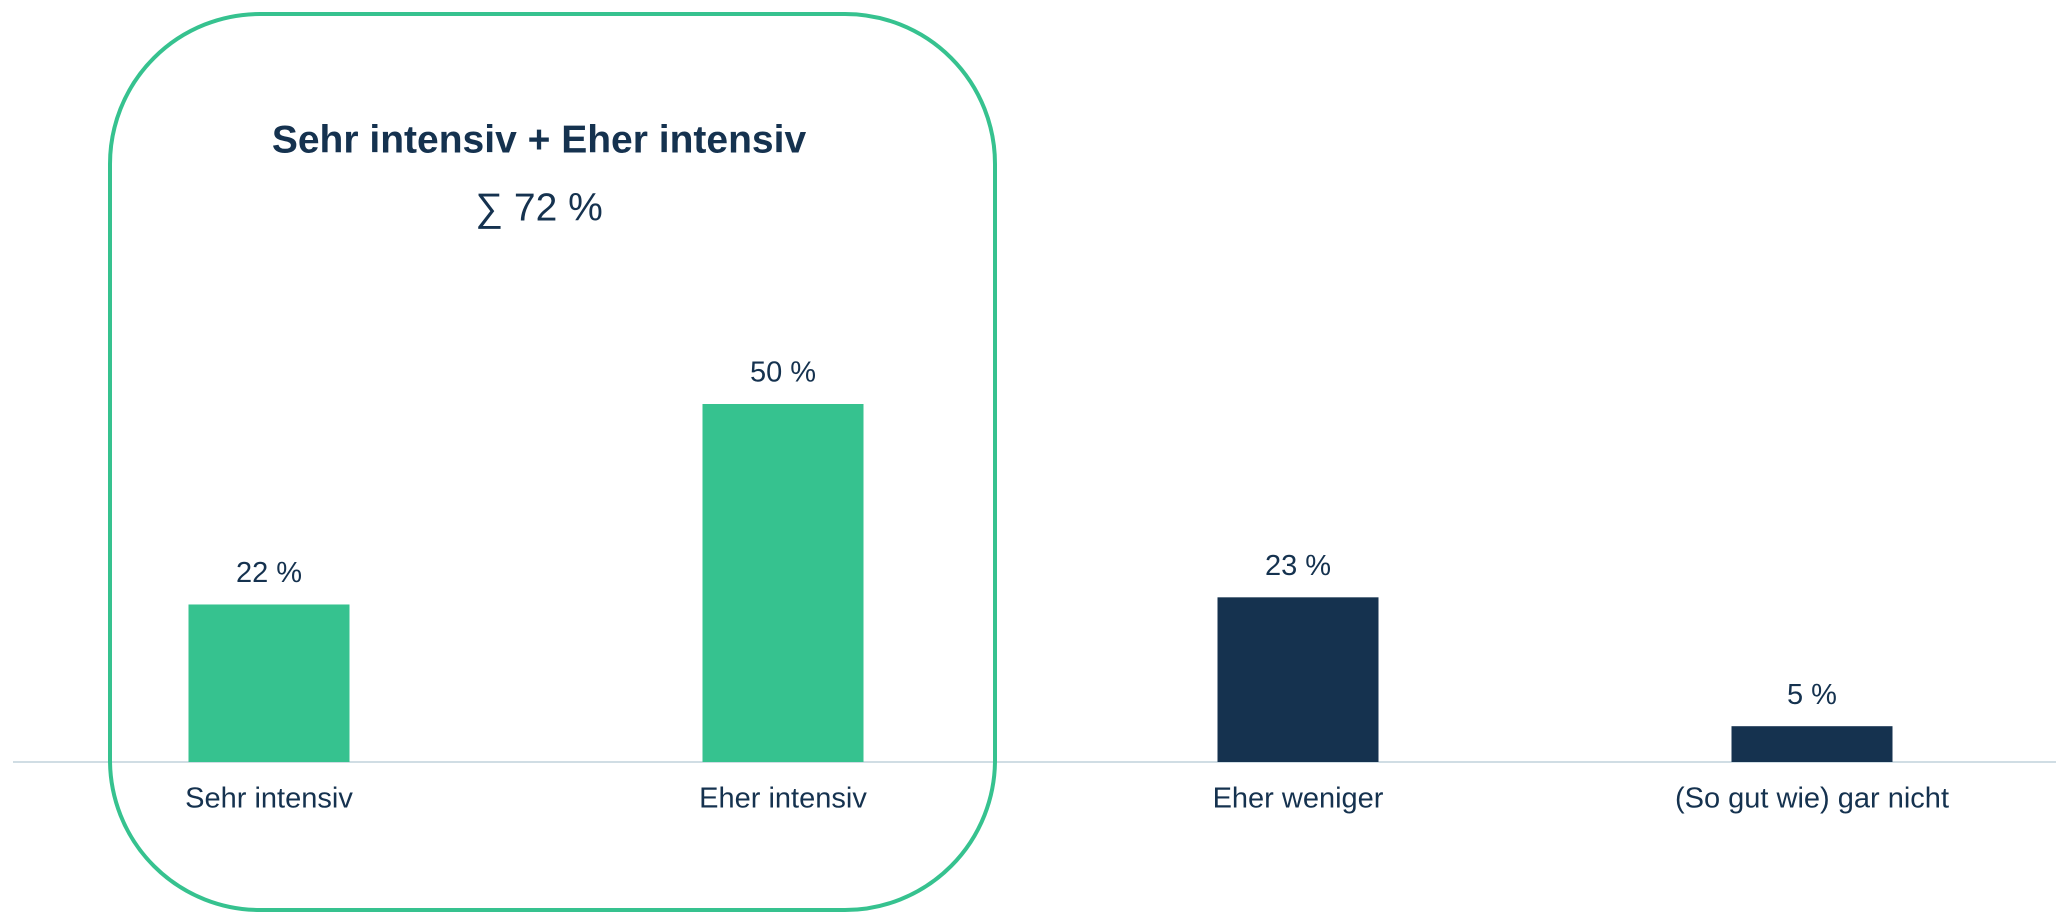  Describe the element at coordinates (1298, 799) in the screenshot. I see `x-tick-label: Eher weniger` at that location.